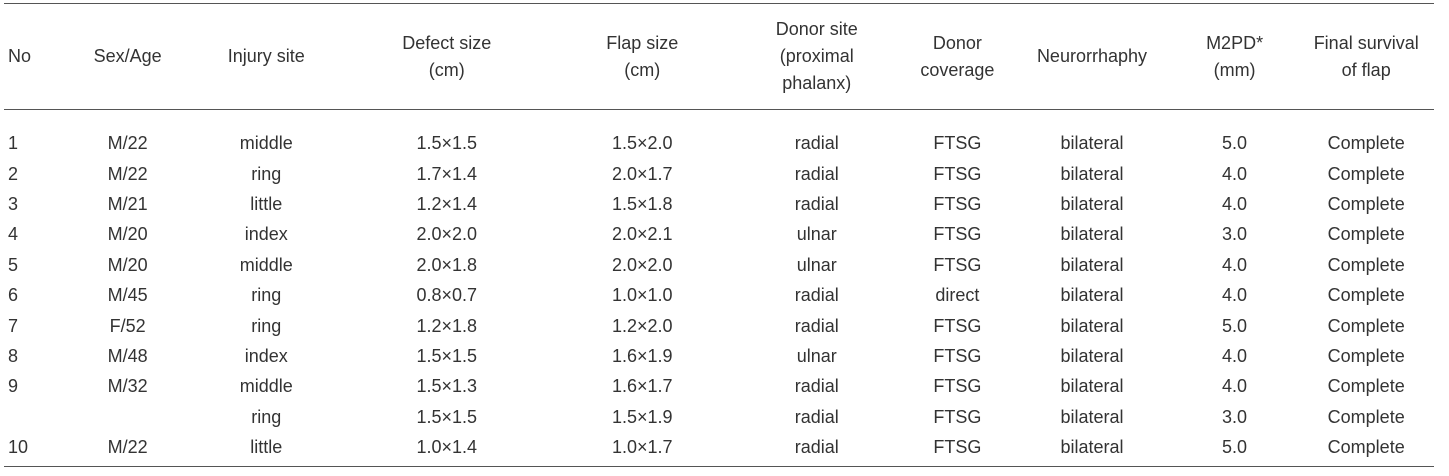 The width and height of the screenshot is (1449, 476). I want to click on cell-flap: 2.0×2.1, so click(642, 234).